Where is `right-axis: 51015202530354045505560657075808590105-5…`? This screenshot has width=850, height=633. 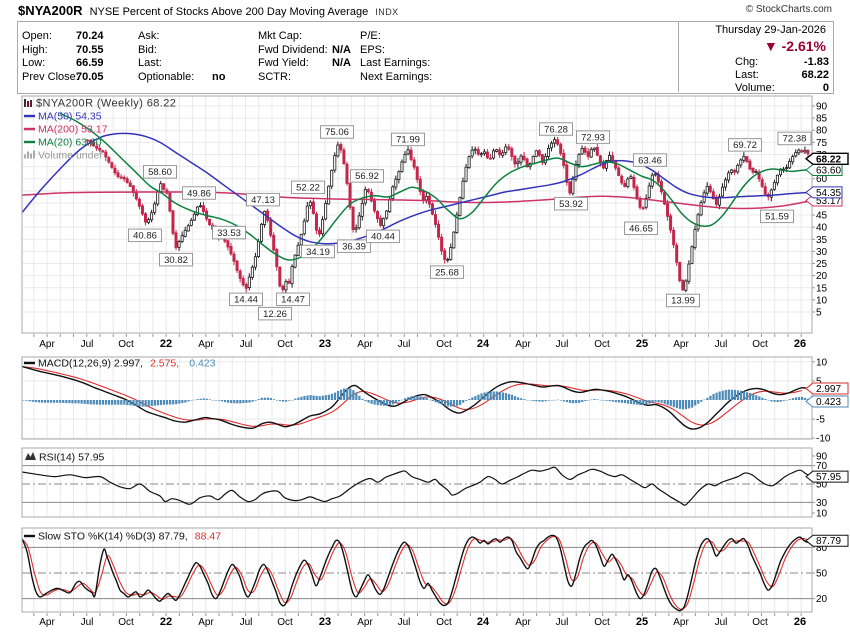 right-axis: 51015202530354045505560657075808590105-5… is located at coordinates (821, 353).